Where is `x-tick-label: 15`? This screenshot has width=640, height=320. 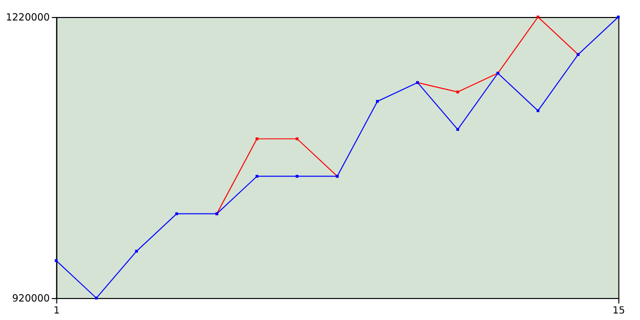 x-tick-label: 15 is located at coordinates (619, 310).